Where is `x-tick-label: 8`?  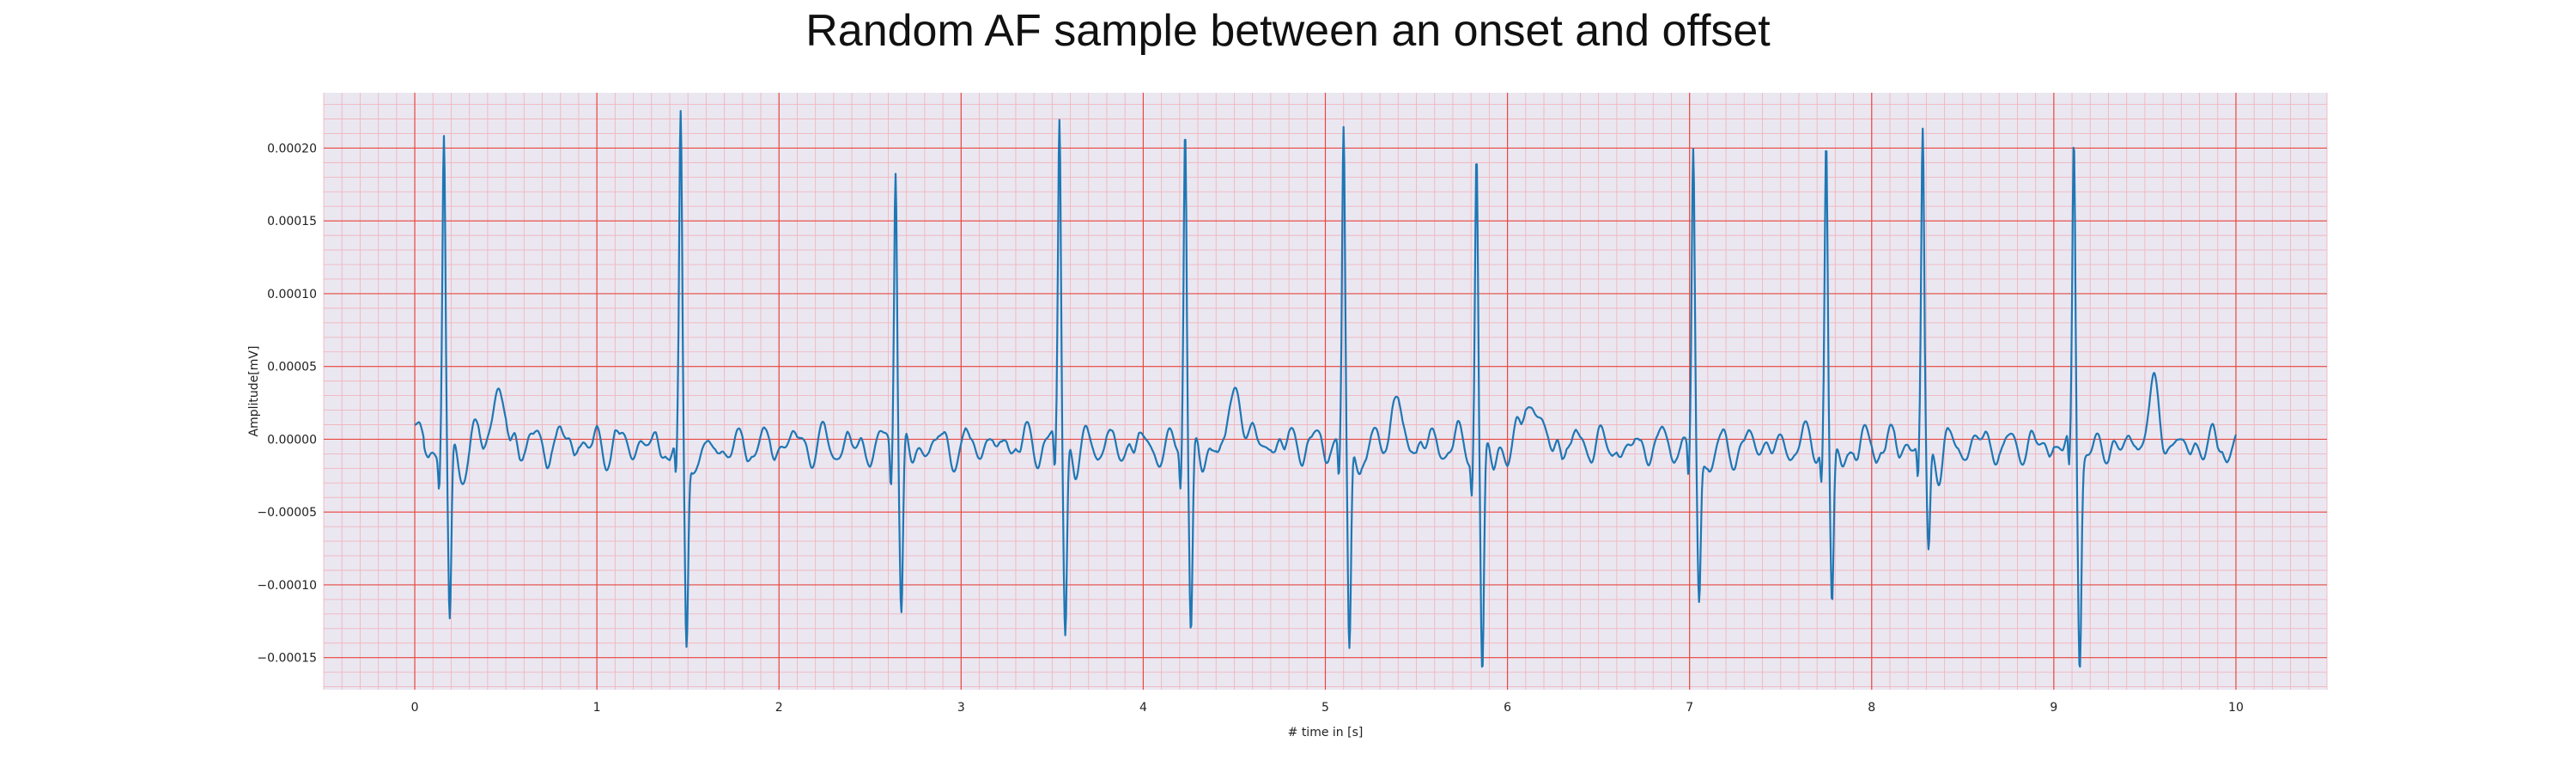 x-tick-label: 8 is located at coordinates (1872, 708).